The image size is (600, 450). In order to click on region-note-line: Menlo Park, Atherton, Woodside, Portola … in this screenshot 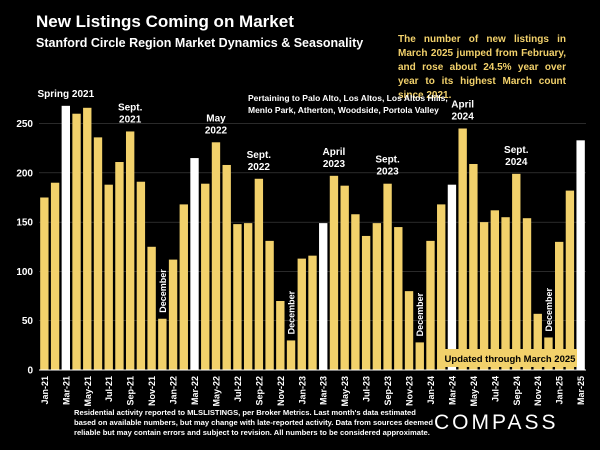, I will do `click(343, 110)`.